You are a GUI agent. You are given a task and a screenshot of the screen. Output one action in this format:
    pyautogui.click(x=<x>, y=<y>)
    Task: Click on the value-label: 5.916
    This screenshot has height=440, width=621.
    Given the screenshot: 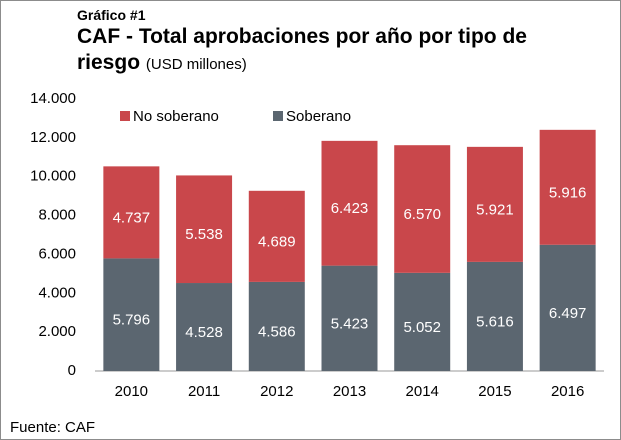 What is the action you would take?
    pyautogui.click(x=568, y=192)
    